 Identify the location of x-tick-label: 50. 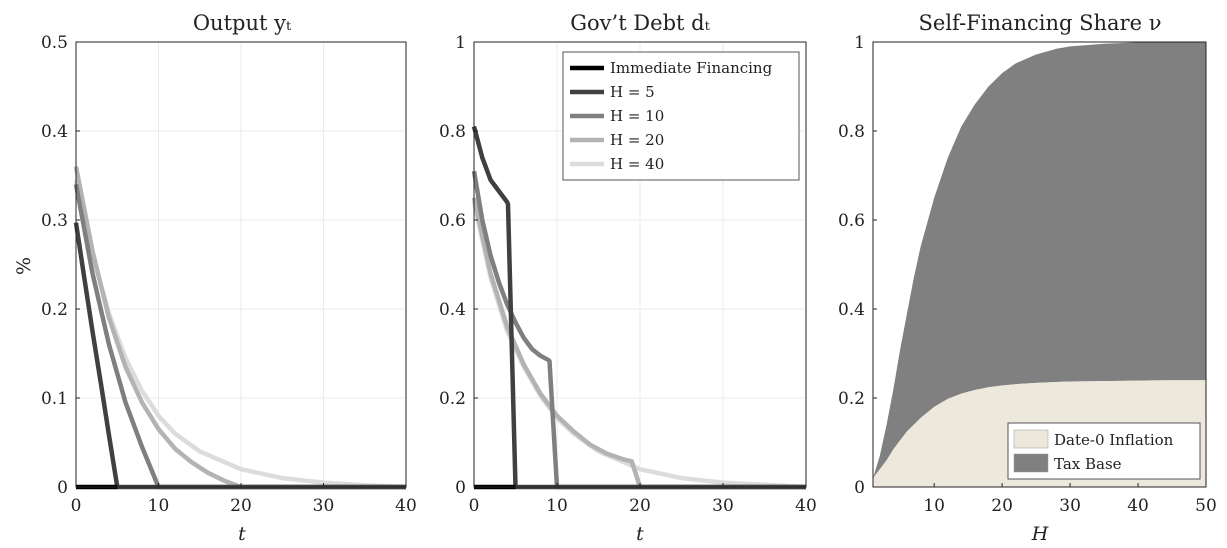
(1206, 506).